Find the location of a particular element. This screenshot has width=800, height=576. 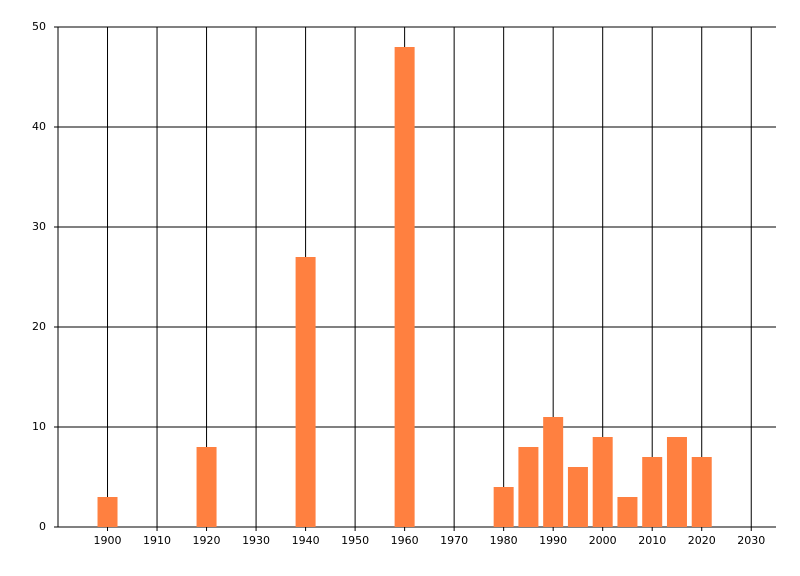

x-tick-label: 2020 is located at coordinates (702, 540).